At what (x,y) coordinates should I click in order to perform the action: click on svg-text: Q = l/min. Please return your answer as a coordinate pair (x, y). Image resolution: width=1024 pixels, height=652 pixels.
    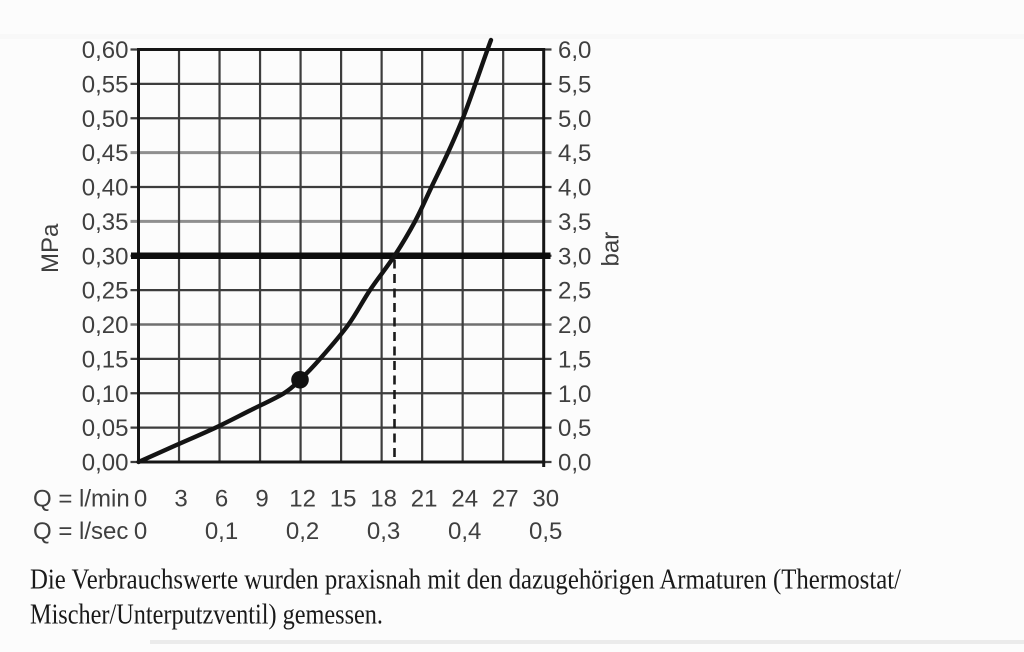
    Looking at the image, I should click on (81, 499).